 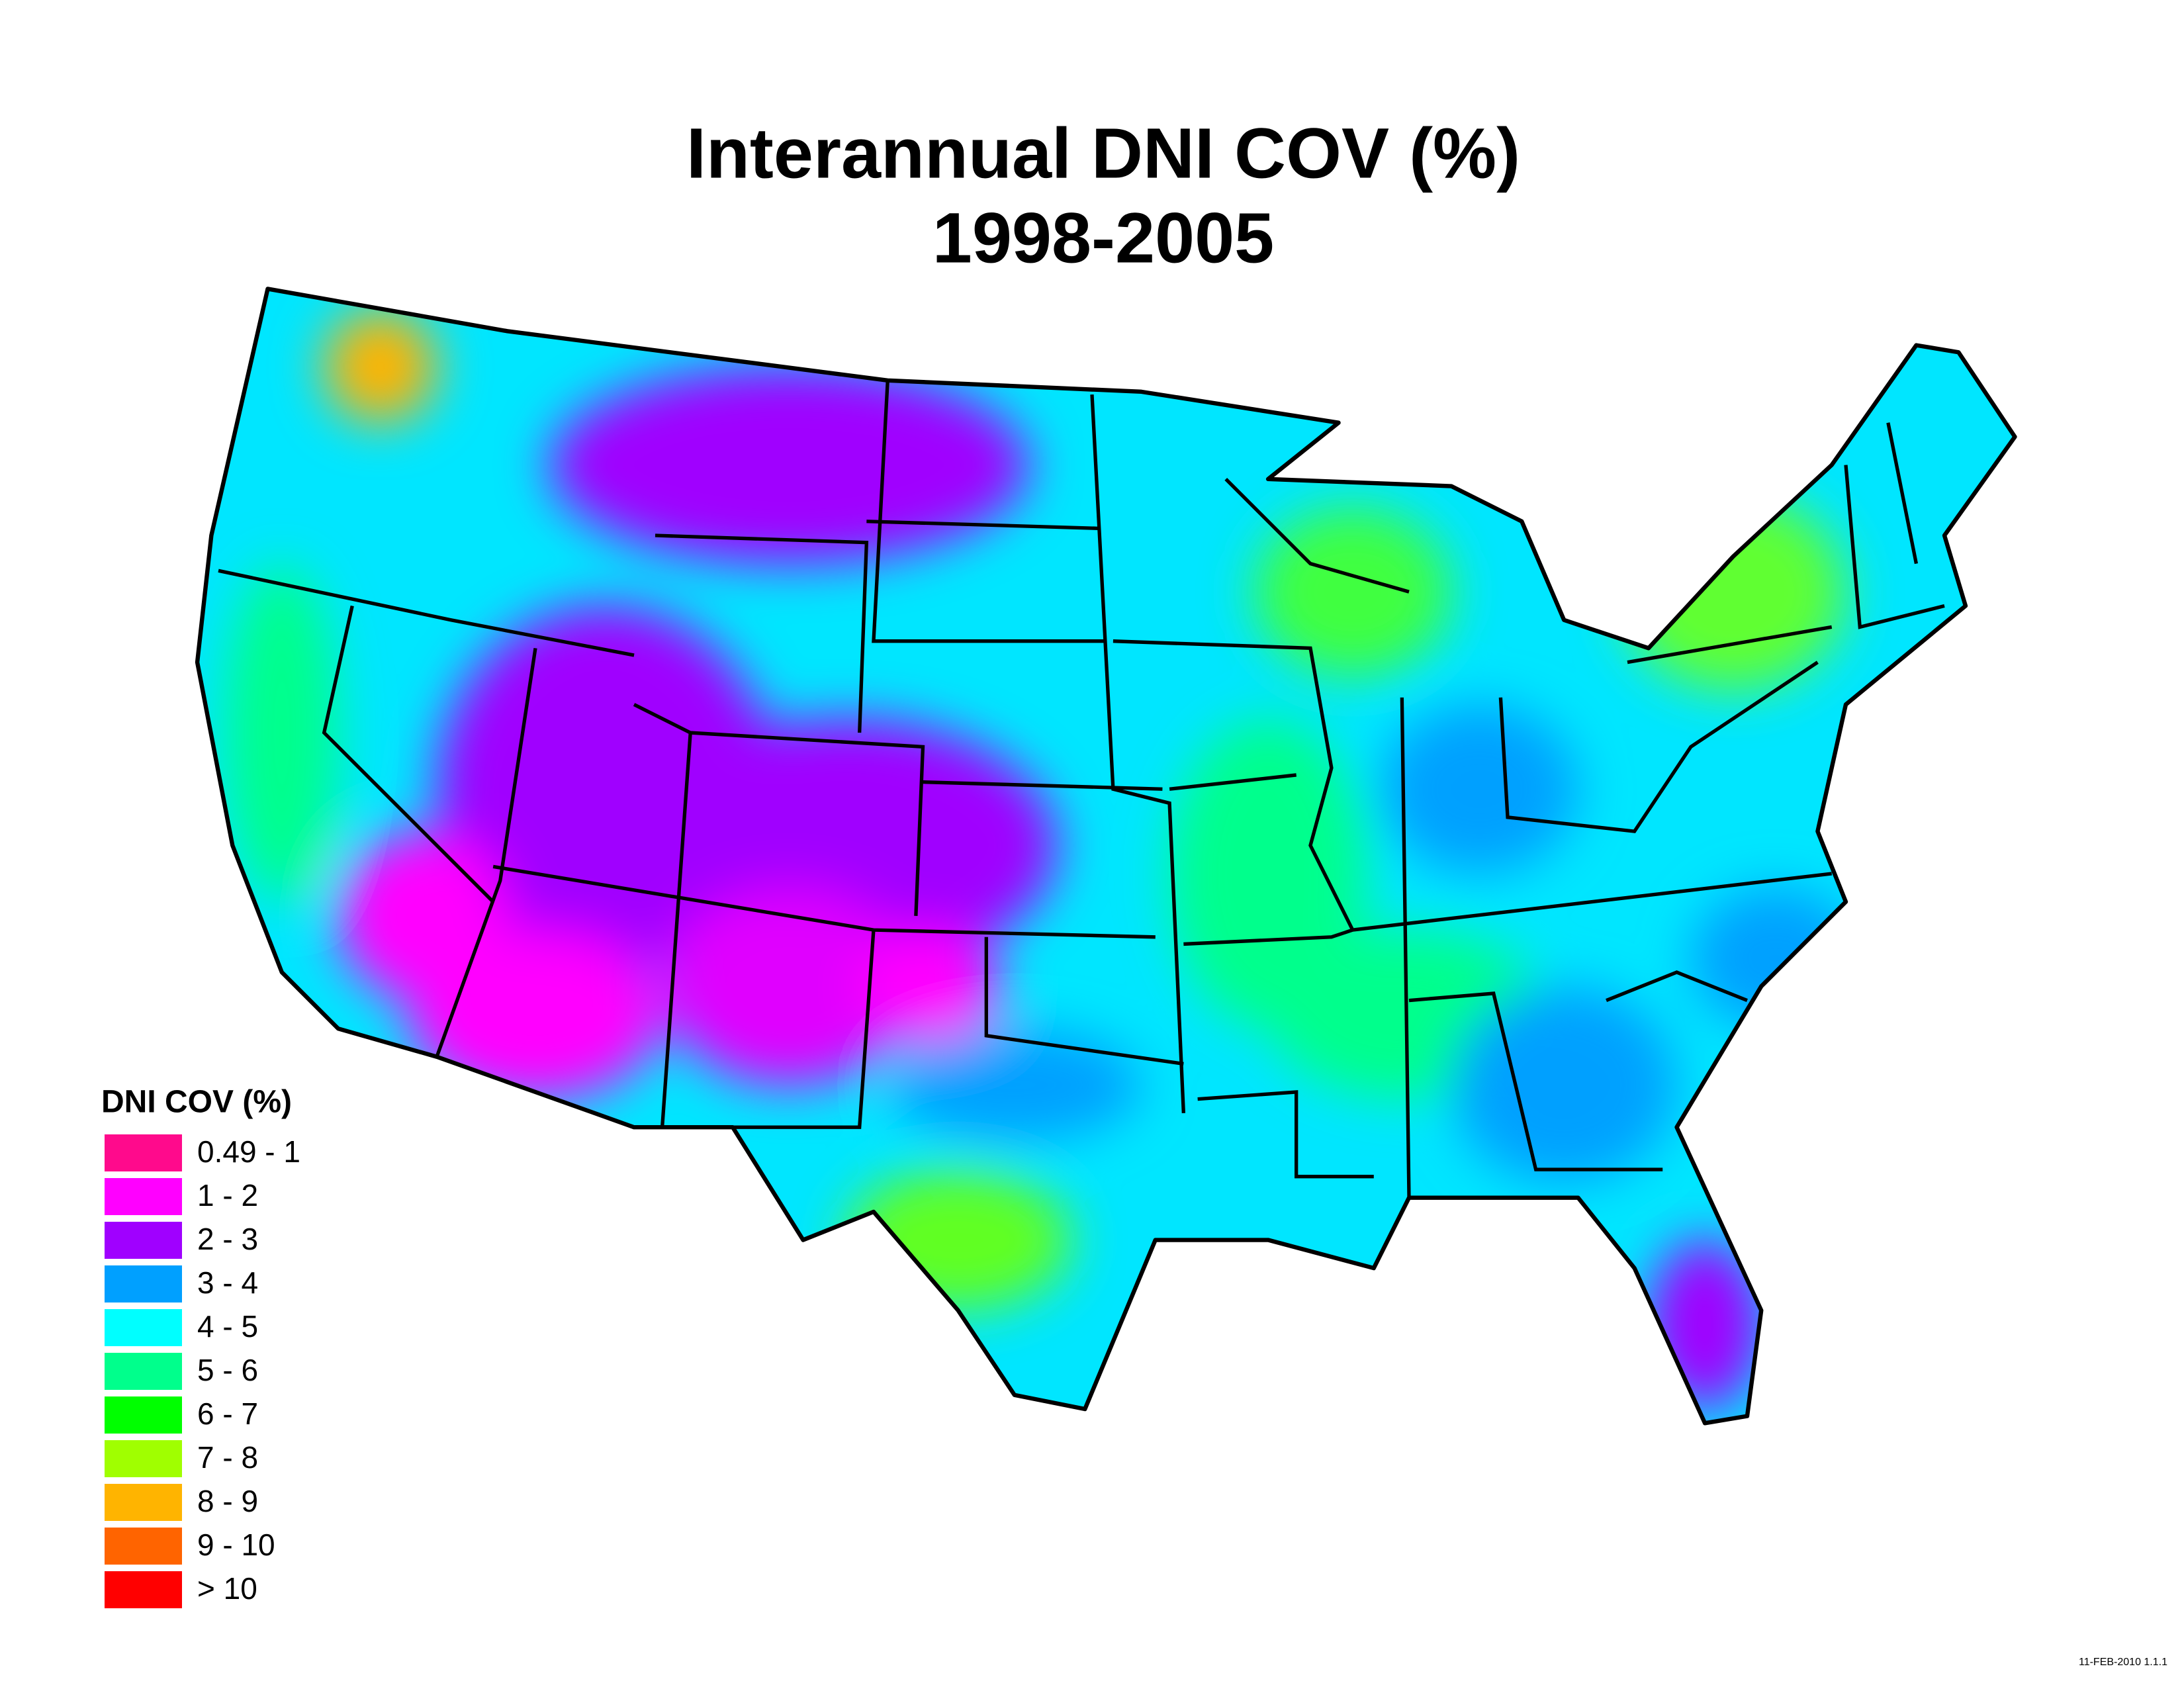 What do you see at coordinates (227, 1588) in the screenshot?
I see `legend-label: > 10` at bounding box center [227, 1588].